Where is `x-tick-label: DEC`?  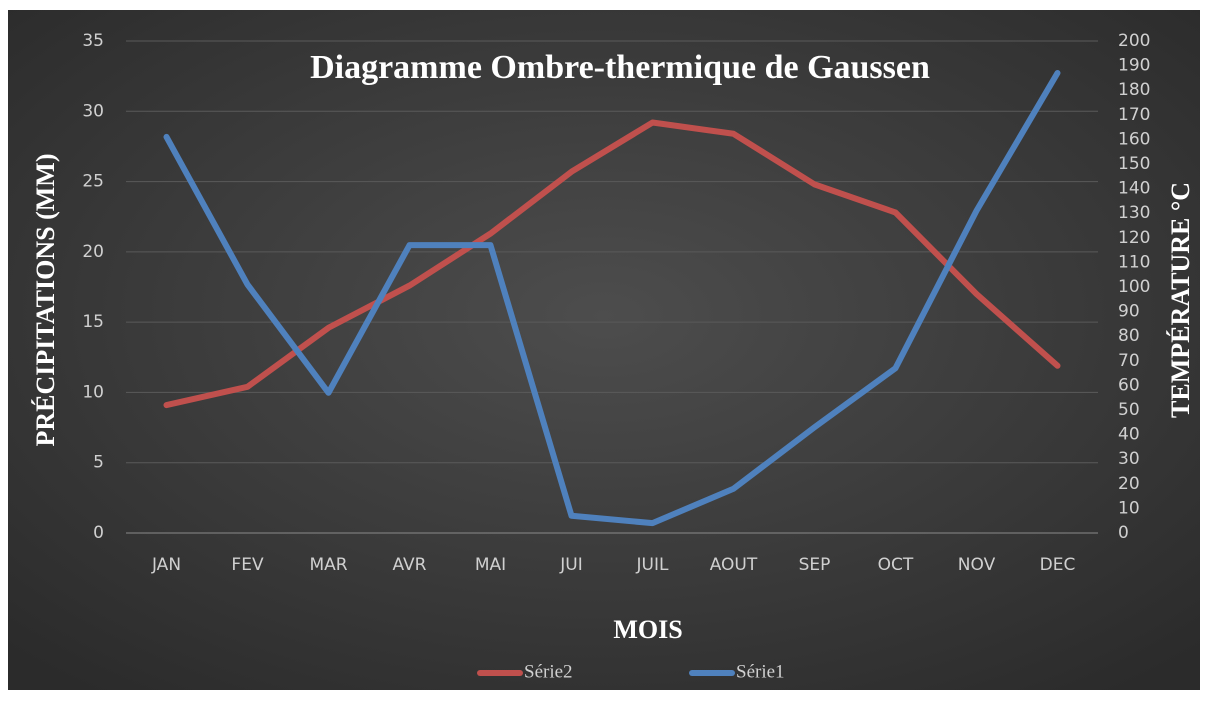
x-tick-label: DEC is located at coordinates (1058, 565).